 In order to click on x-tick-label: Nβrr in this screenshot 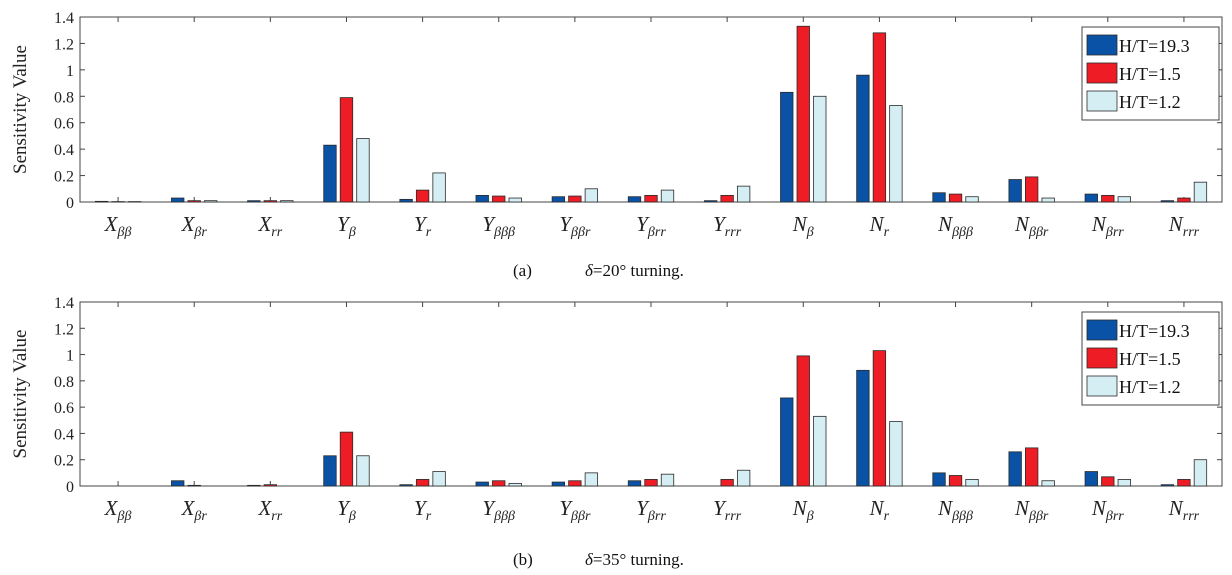, I will do `click(1107, 510)`.